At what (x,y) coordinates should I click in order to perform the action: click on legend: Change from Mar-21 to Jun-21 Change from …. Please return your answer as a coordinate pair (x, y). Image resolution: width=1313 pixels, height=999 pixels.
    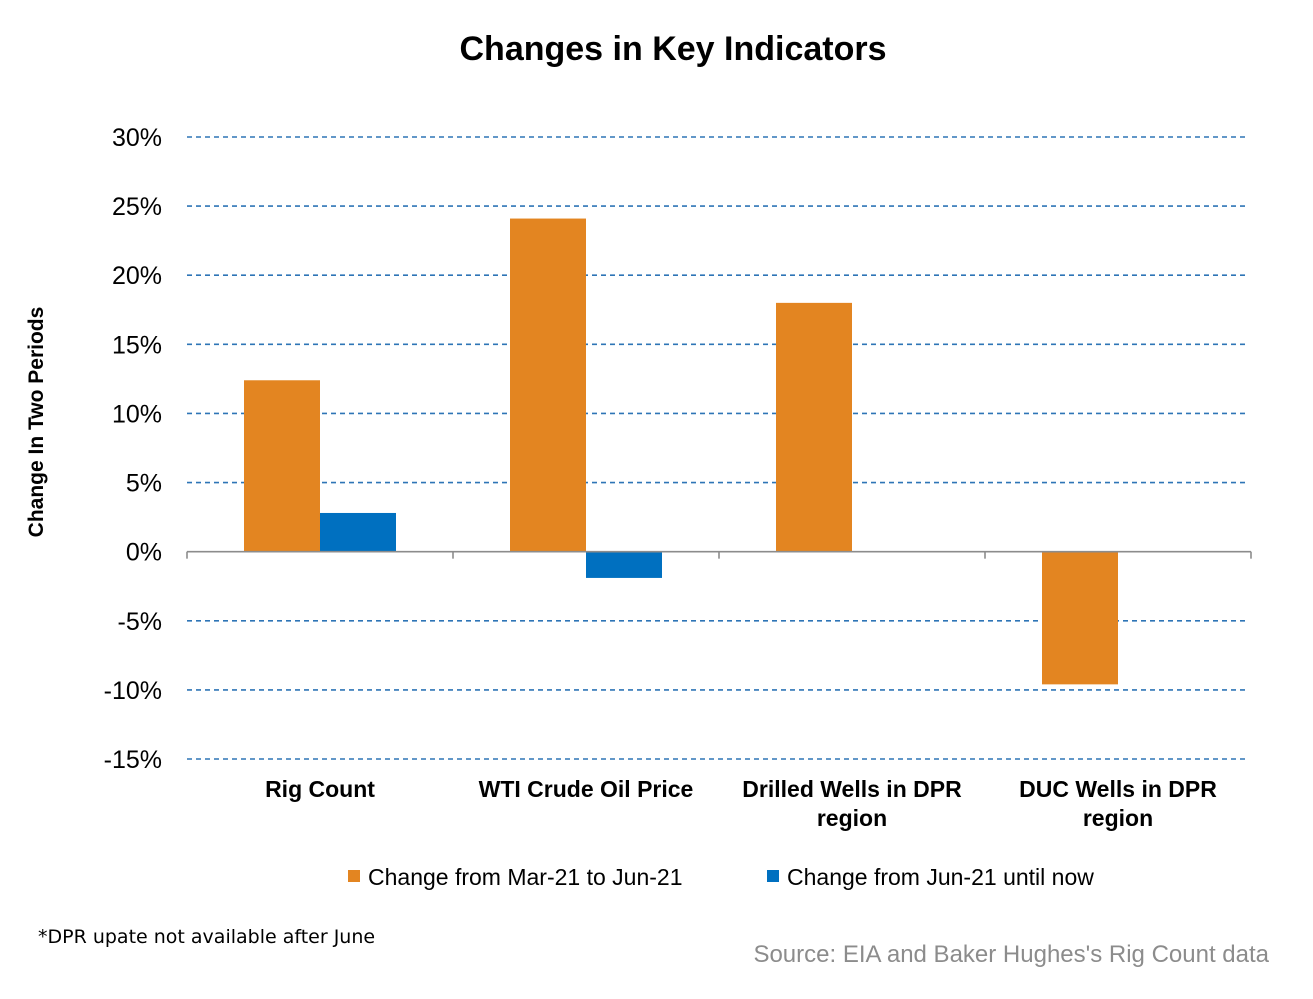
    Looking at the image, I should click on (721, 877).